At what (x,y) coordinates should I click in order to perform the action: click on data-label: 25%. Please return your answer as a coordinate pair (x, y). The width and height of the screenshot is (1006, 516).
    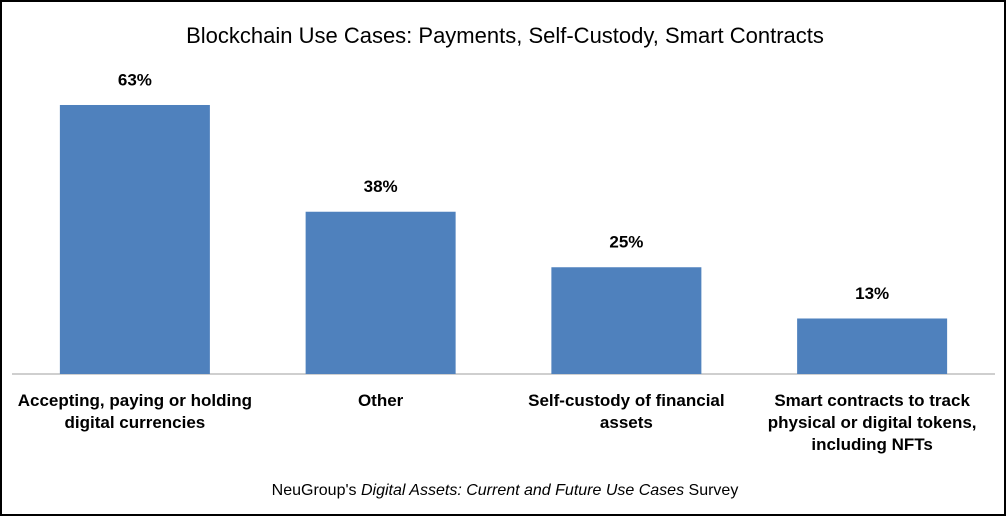
    Looking at the image, I should click on (626, 242).